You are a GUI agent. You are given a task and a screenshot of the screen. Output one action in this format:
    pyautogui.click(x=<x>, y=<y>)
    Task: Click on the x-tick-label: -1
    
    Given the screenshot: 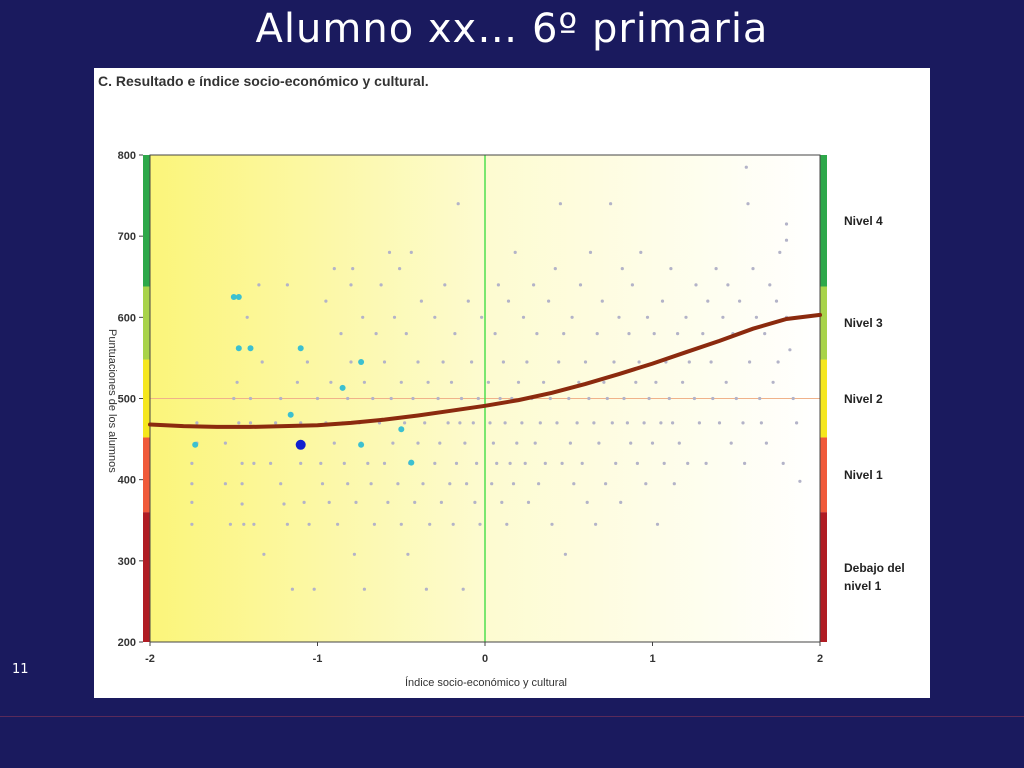 What is the action you would take?
    pyautogui.click(x=318, y=659)
    